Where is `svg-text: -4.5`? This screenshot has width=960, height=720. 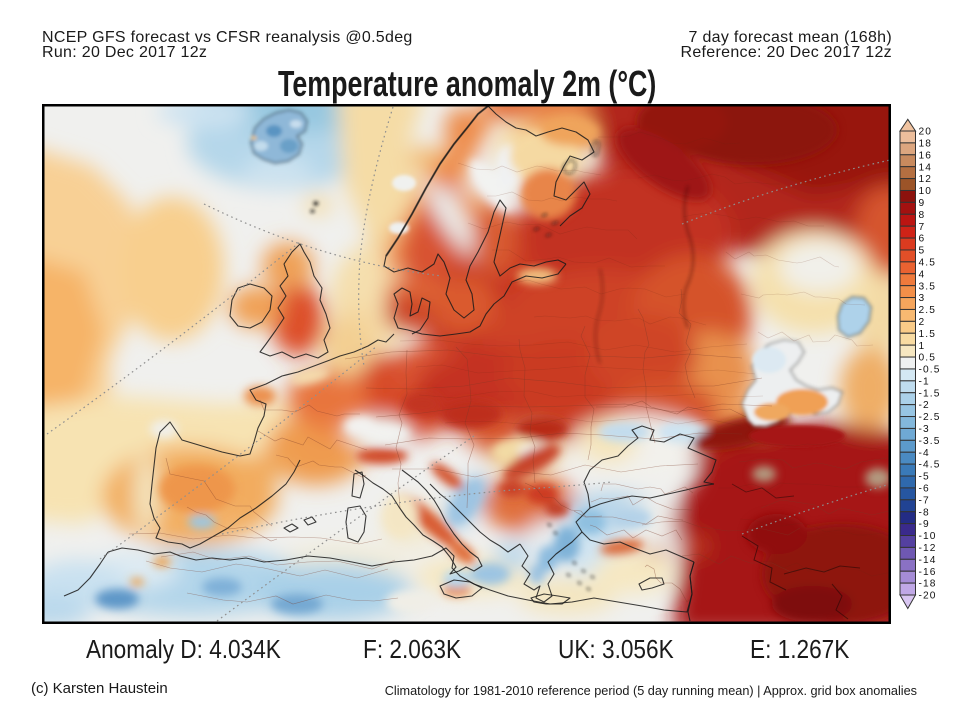
svg-text: -4.5 is located at coordinates (930, 465).